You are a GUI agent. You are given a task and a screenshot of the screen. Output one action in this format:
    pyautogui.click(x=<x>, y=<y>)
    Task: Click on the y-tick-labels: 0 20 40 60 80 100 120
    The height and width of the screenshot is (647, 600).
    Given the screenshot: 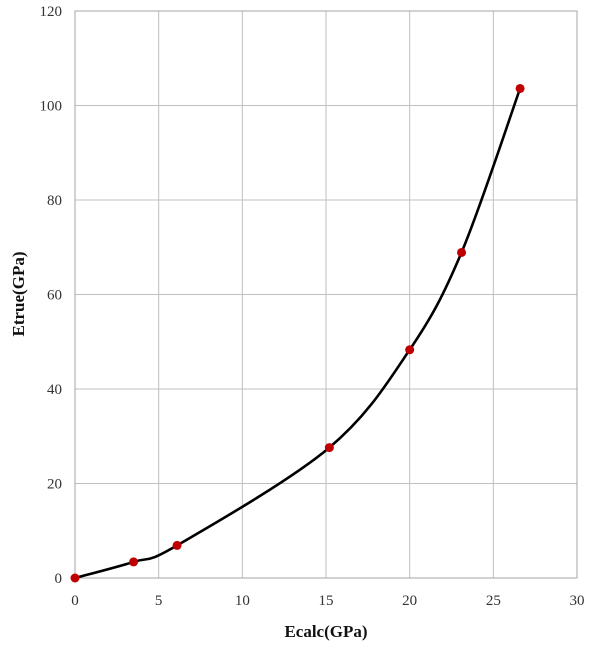 What is the action you would take?
    pyautogui.click(x=51, y=295)
    